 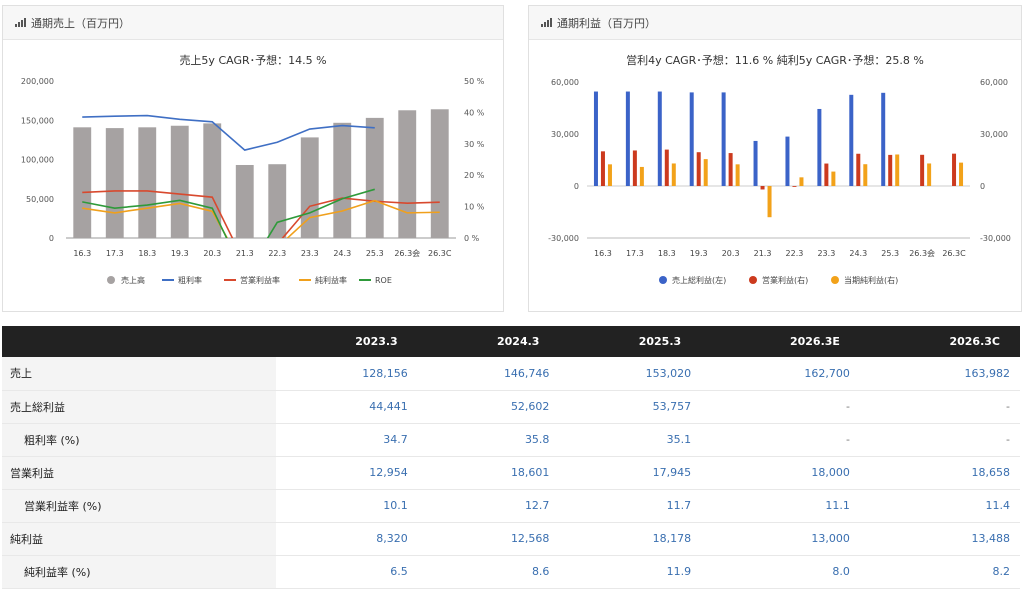 I want to click on y-tick-label-right: 10 %, so click(x=474, y=207).